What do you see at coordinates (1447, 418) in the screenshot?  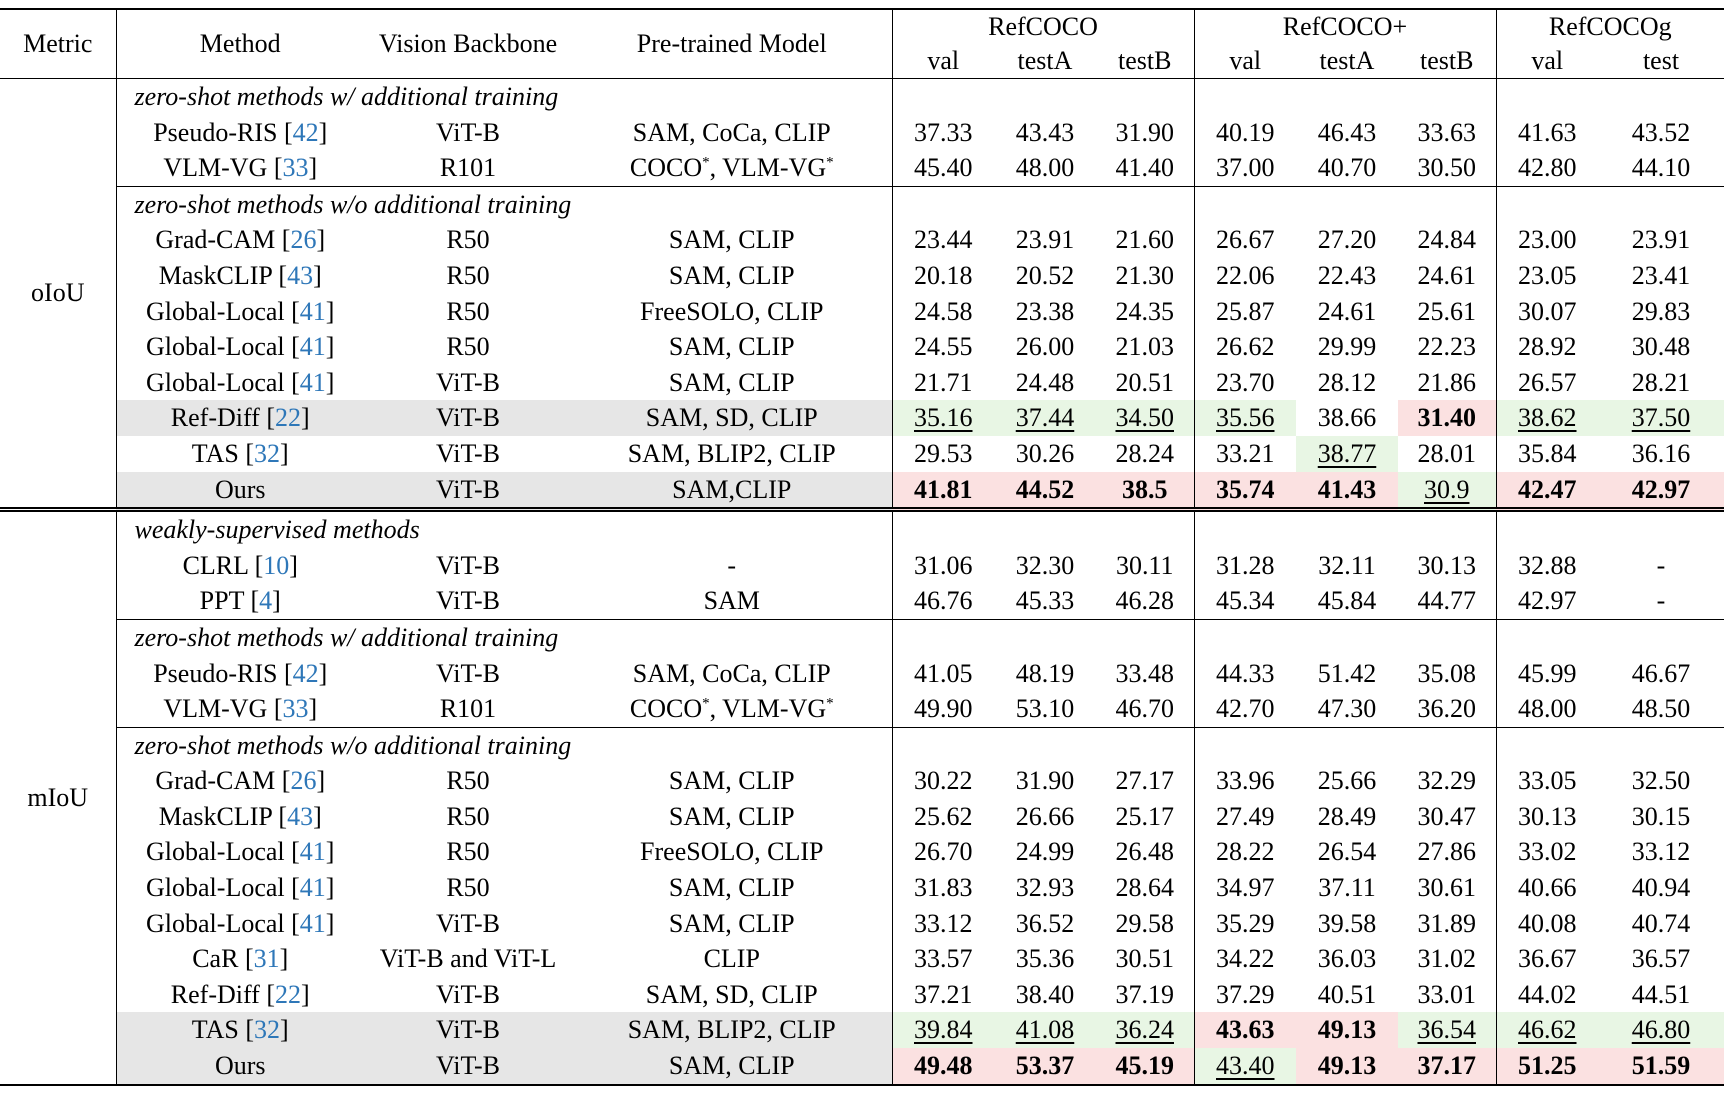 I see `value-cell: 31.40` at bounding box center [1447, 418].